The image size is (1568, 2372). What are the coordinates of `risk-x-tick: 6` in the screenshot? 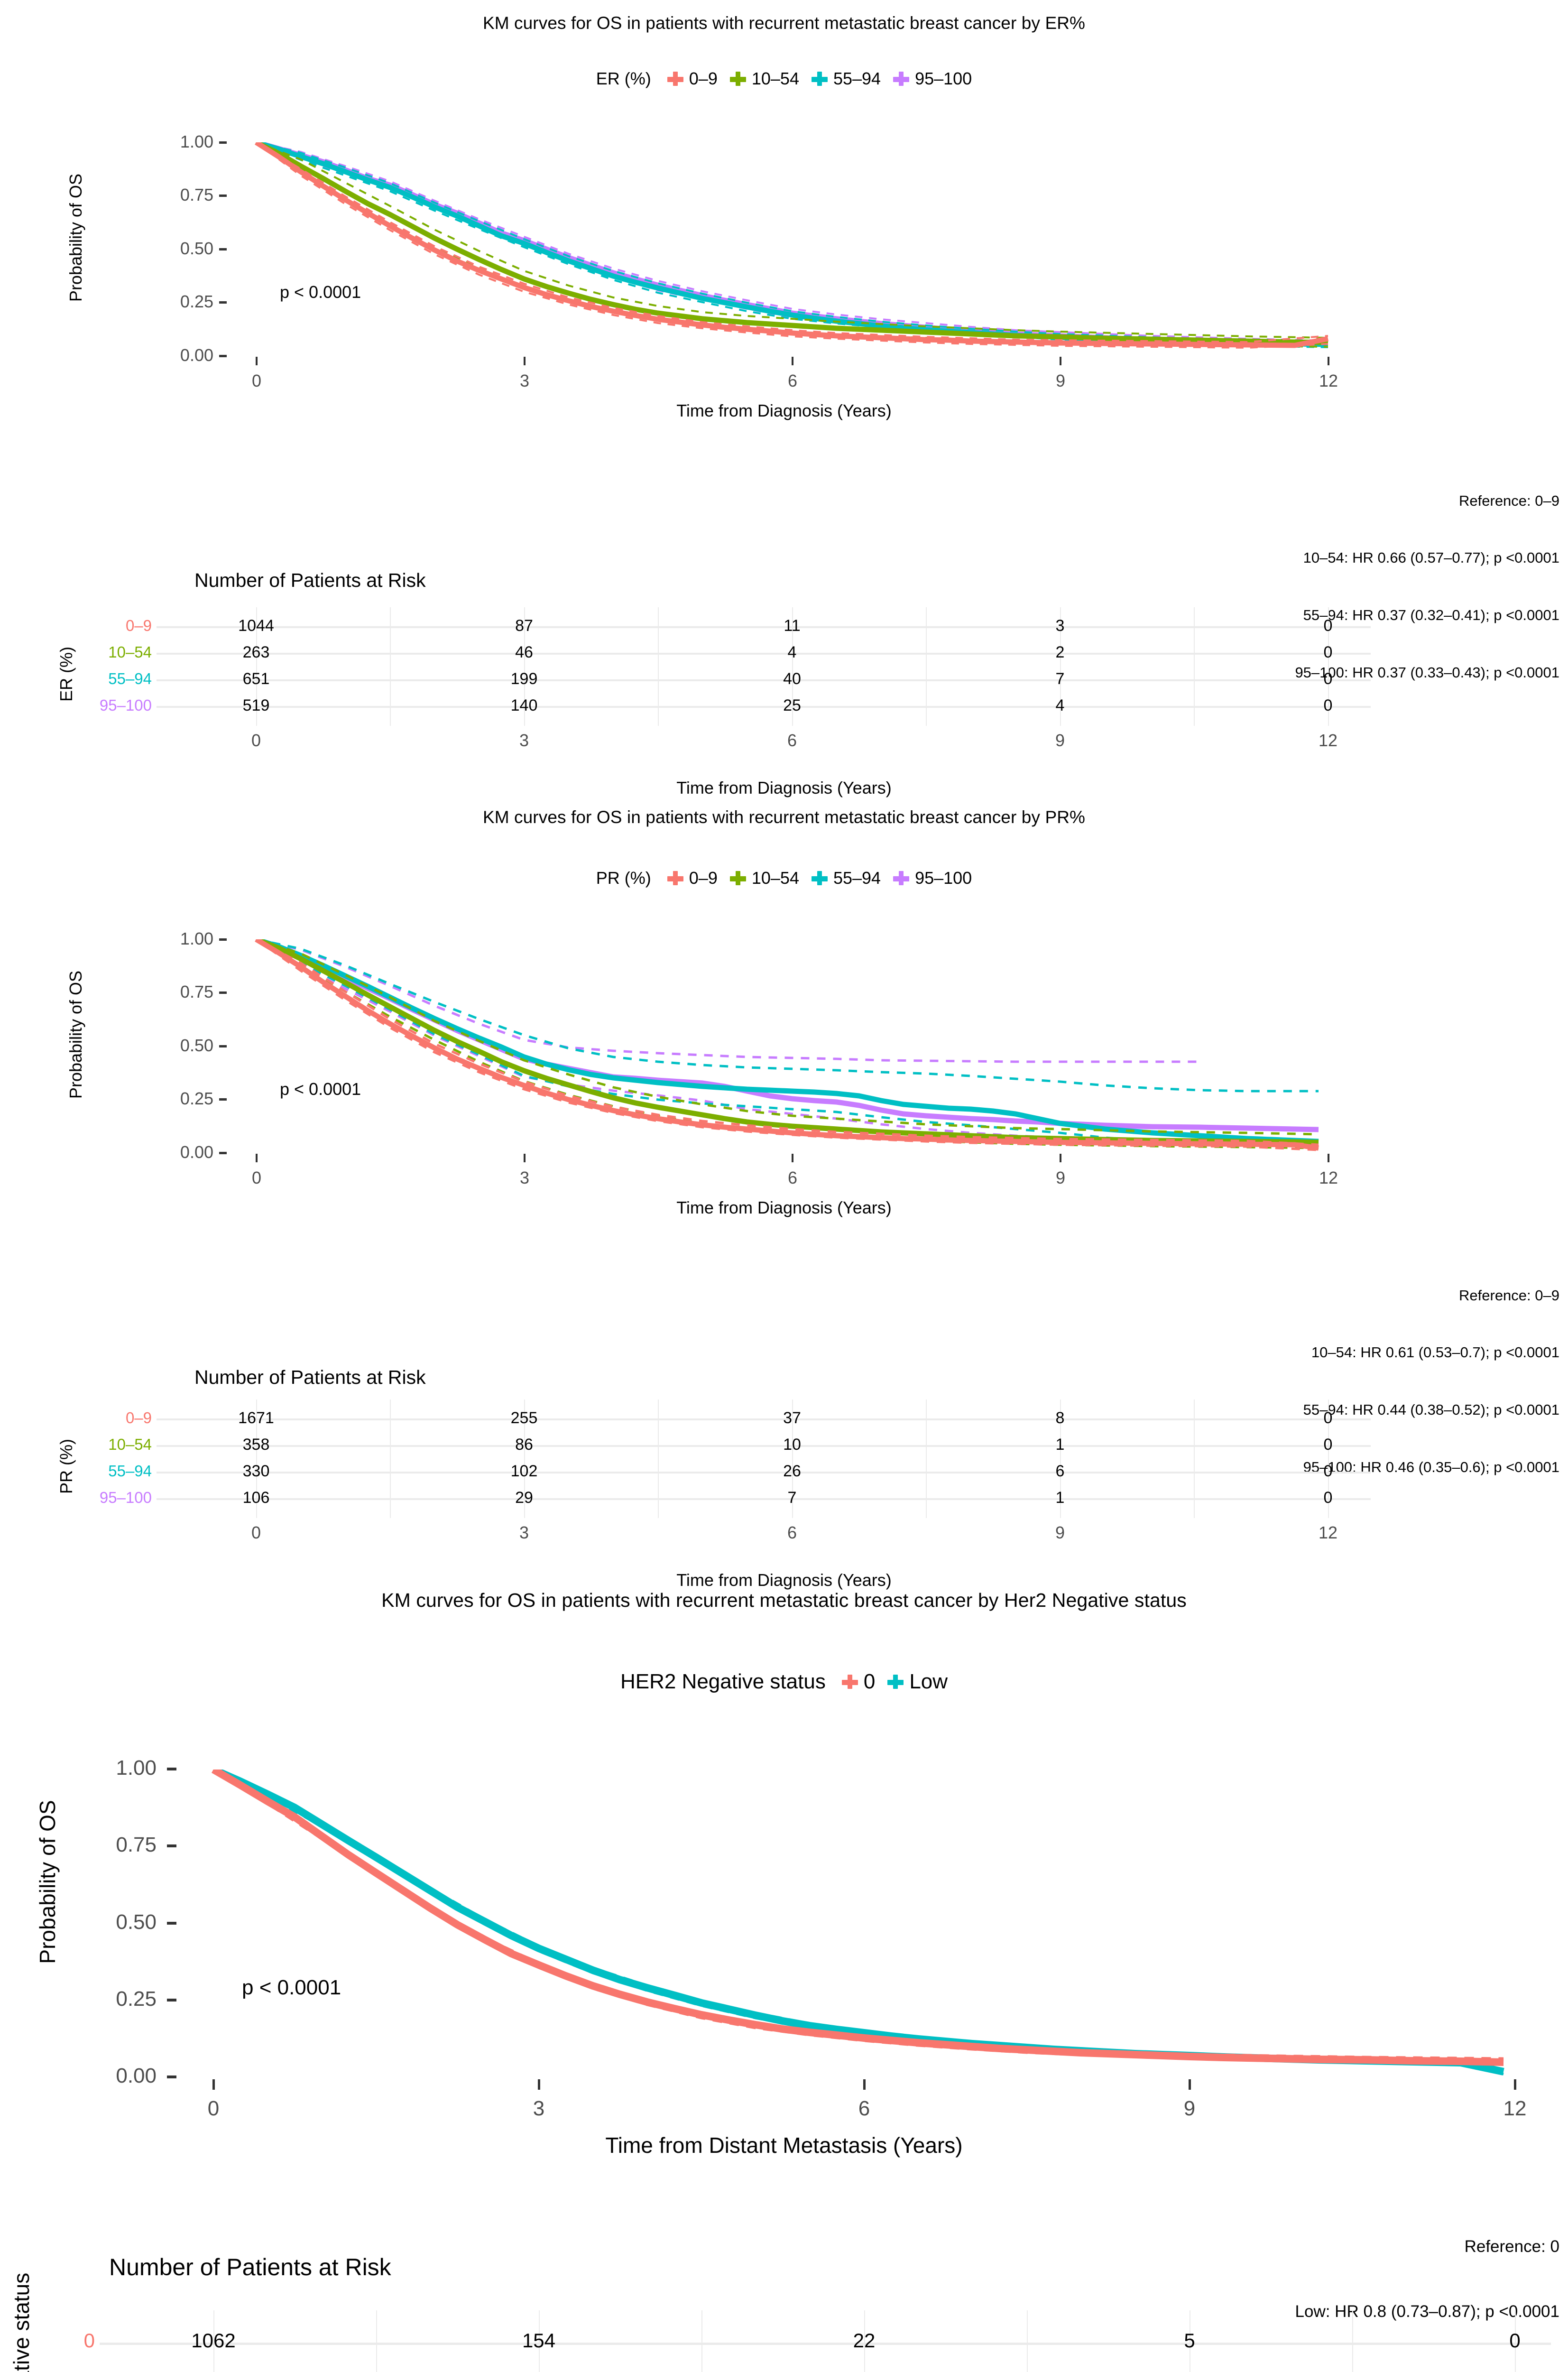 It's located at (792, 1532).